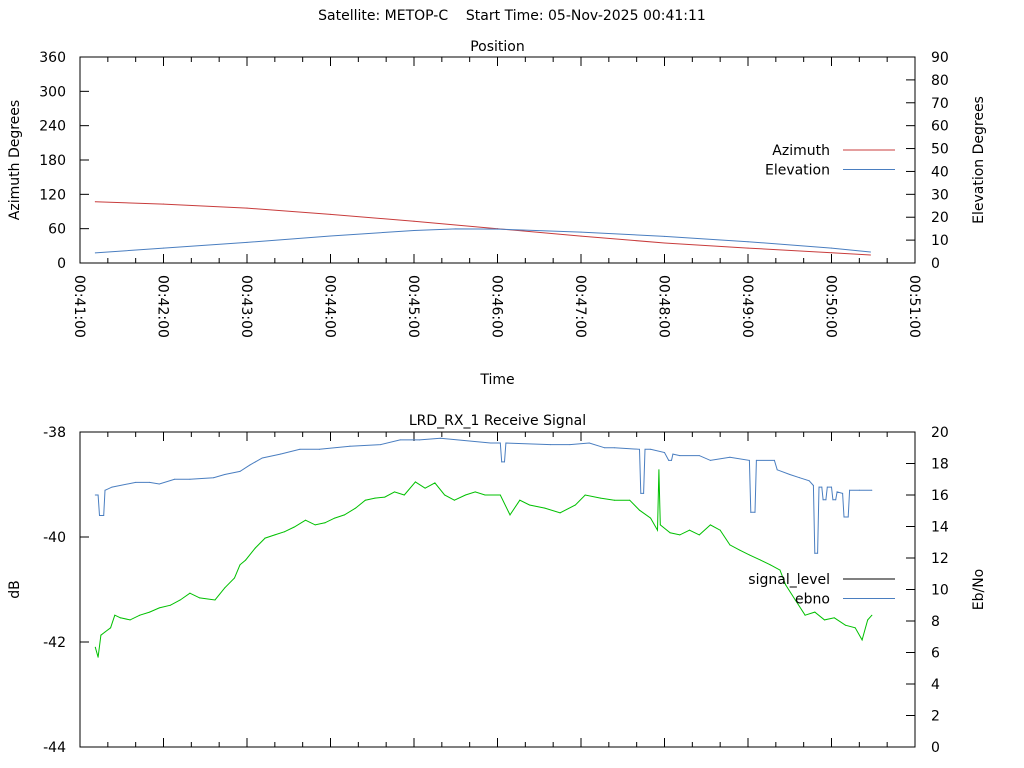 Image resolution: width=1024 pixels, height=768 pixels. Describe the element at coordinates (940, 591) in the screenshot. I see `y2-tick-label: 10` at that location.